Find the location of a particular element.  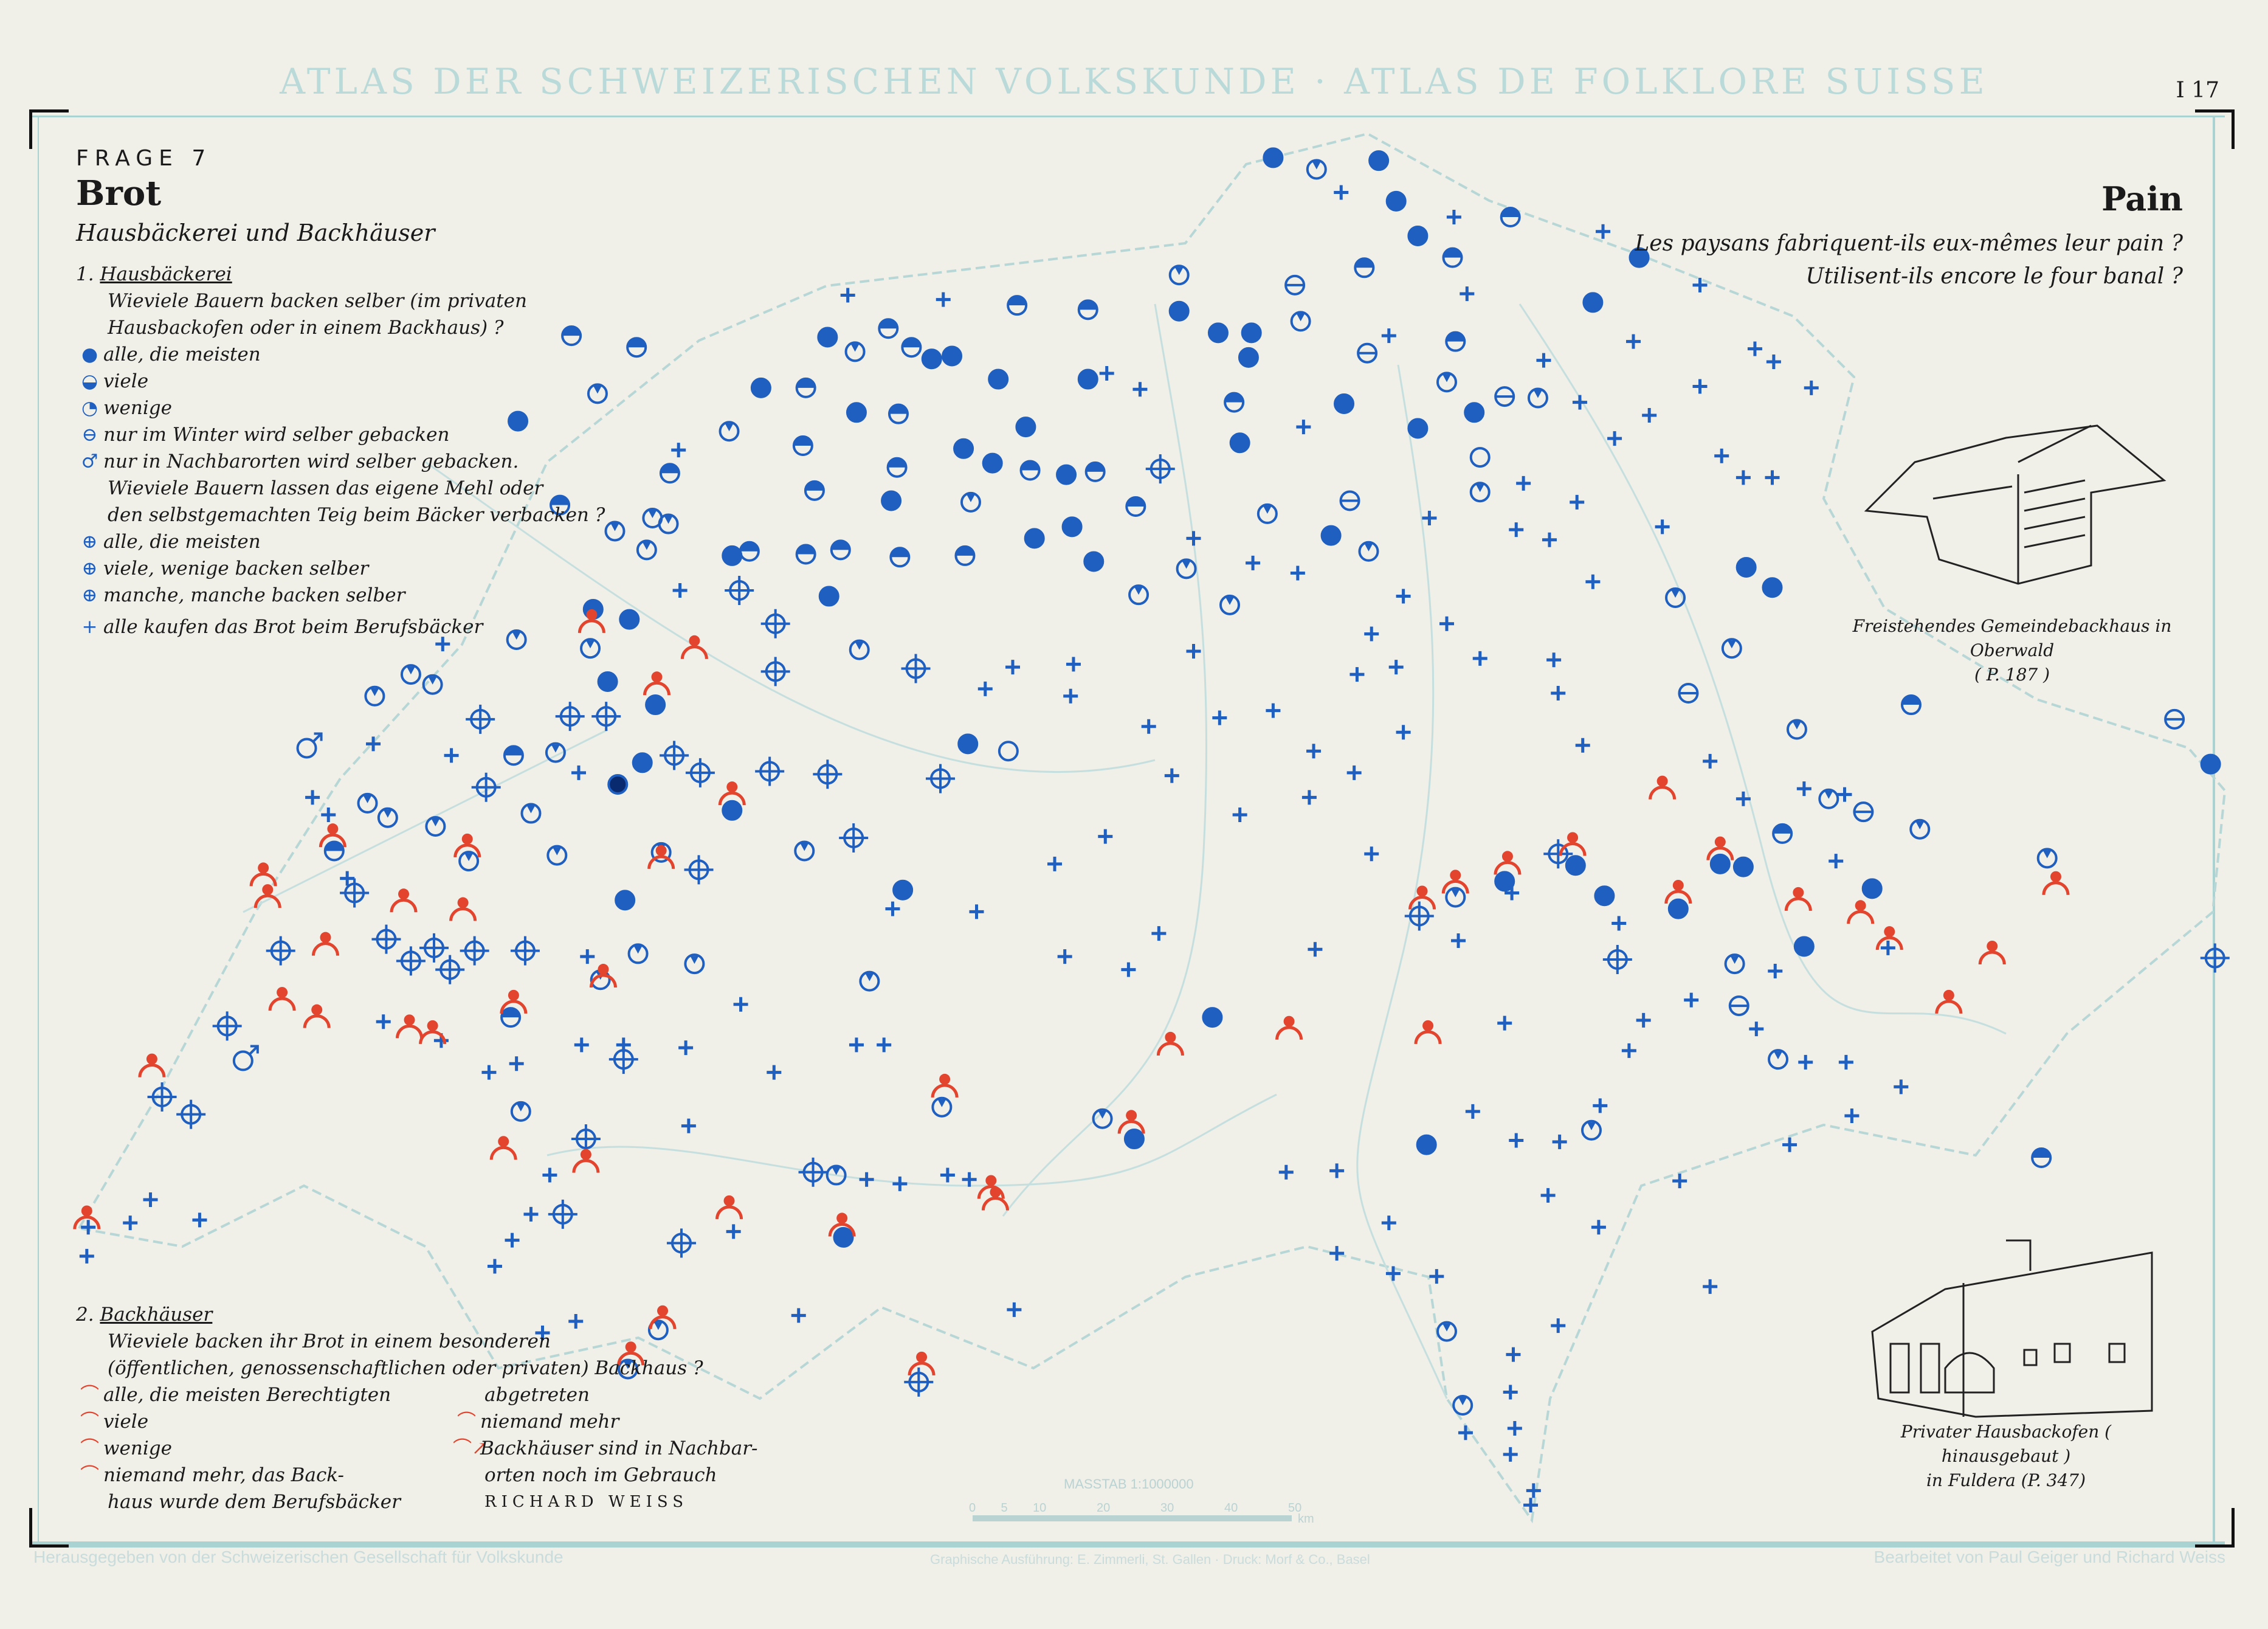

section-number: 1. is located at coordinates (85, 274).